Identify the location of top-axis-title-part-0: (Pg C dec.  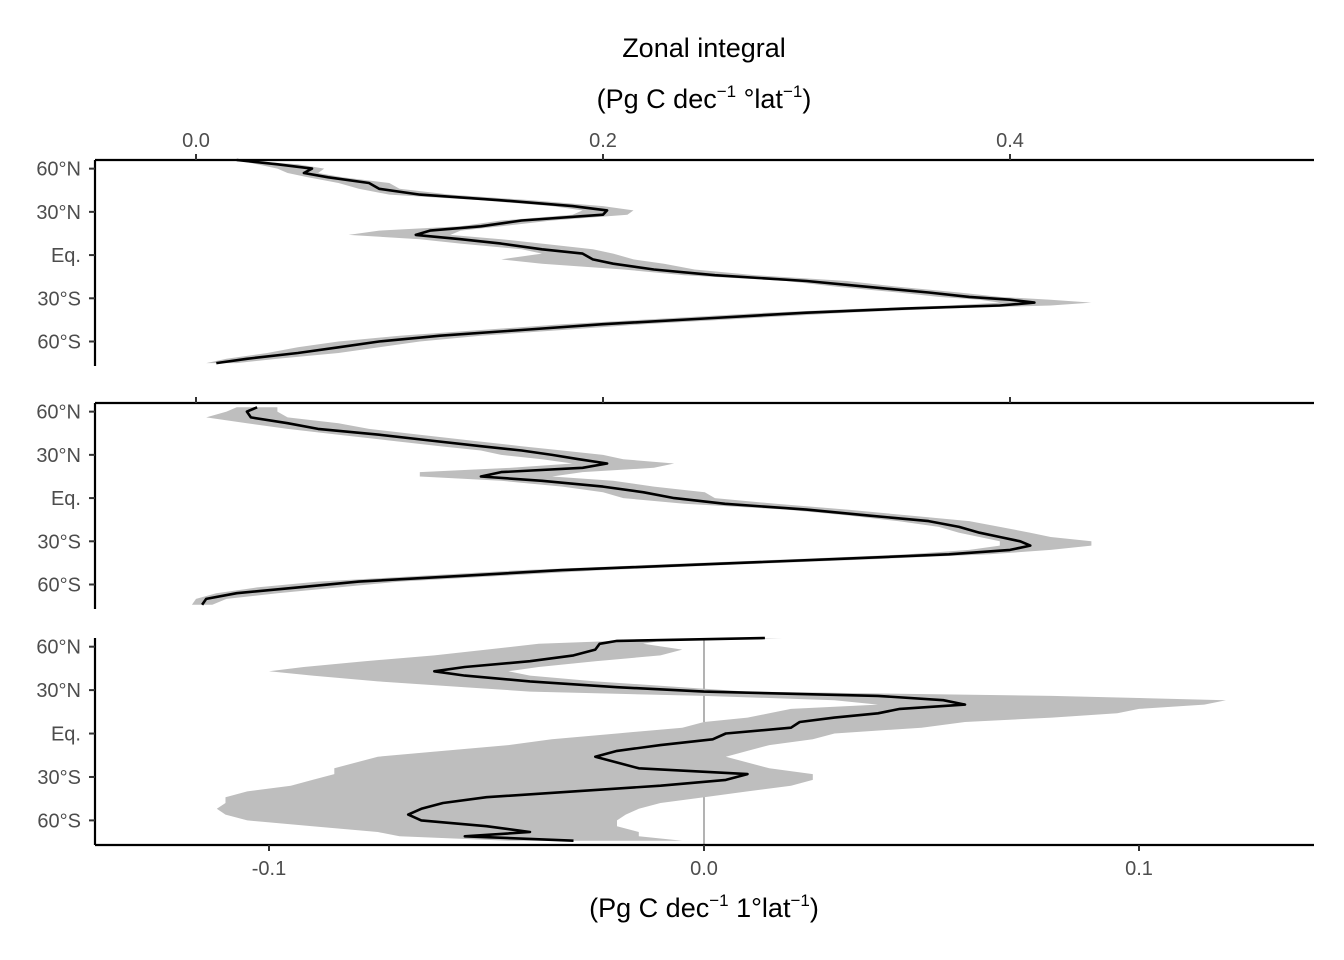
(657, 99).